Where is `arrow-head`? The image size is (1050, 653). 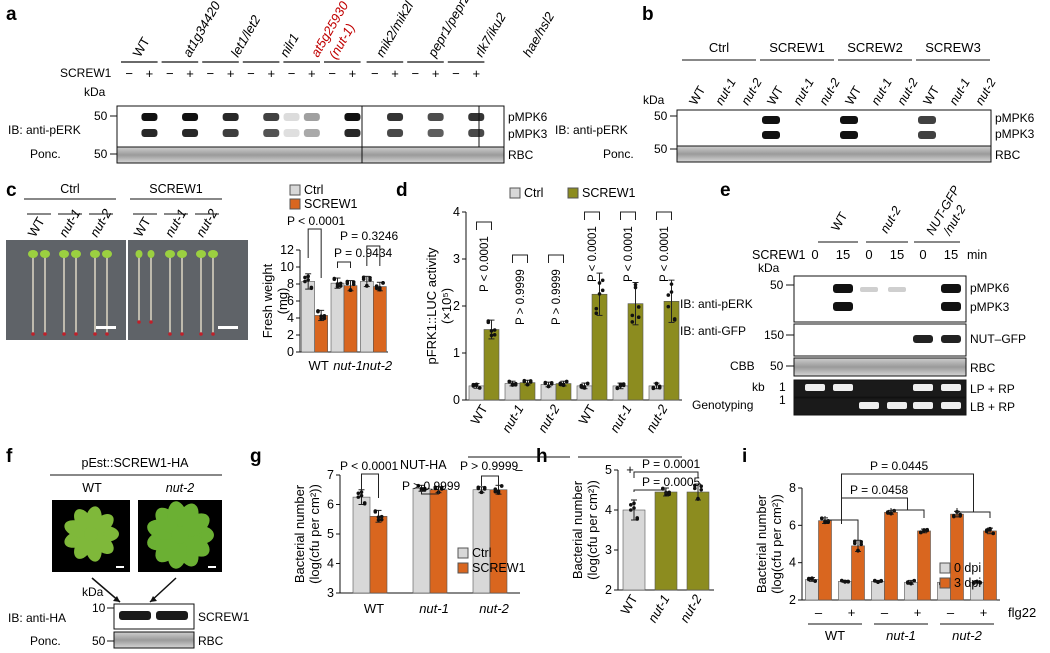 arrow-head is located at coordinates (116, 599).